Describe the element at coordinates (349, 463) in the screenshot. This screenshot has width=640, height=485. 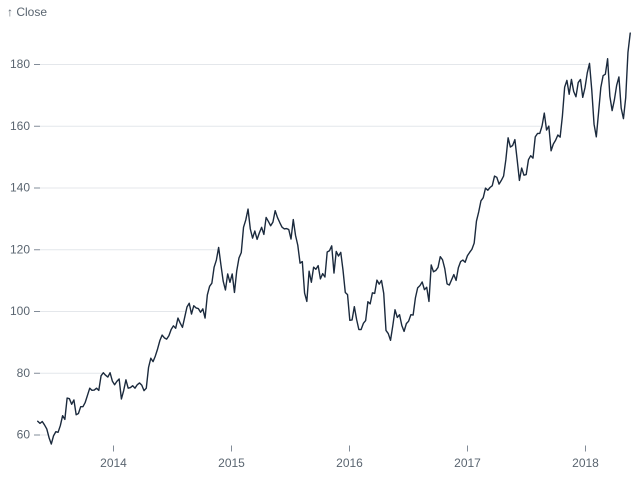
I see `x-tick-label: 2016` at that location.